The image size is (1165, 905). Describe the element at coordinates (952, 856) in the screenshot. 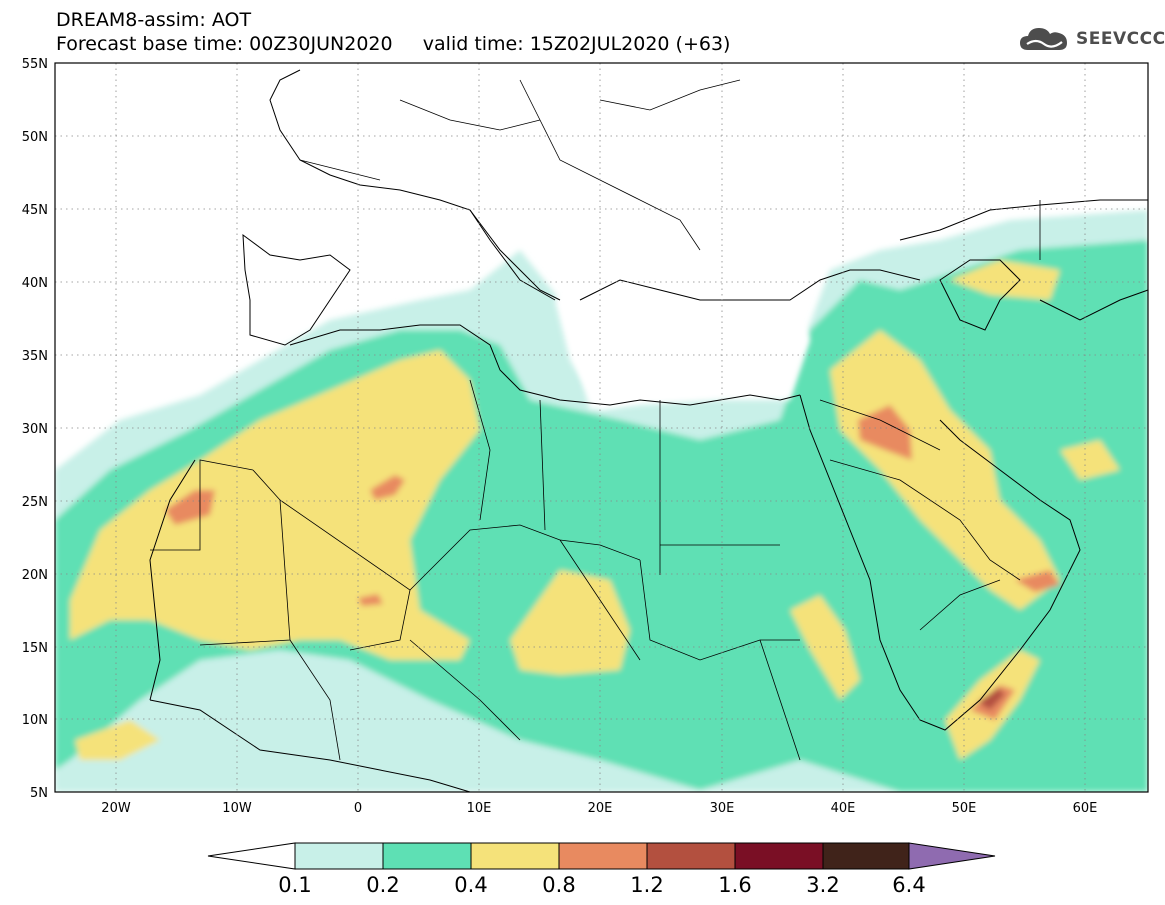

I see `colorbar-over-arrow` at that location.